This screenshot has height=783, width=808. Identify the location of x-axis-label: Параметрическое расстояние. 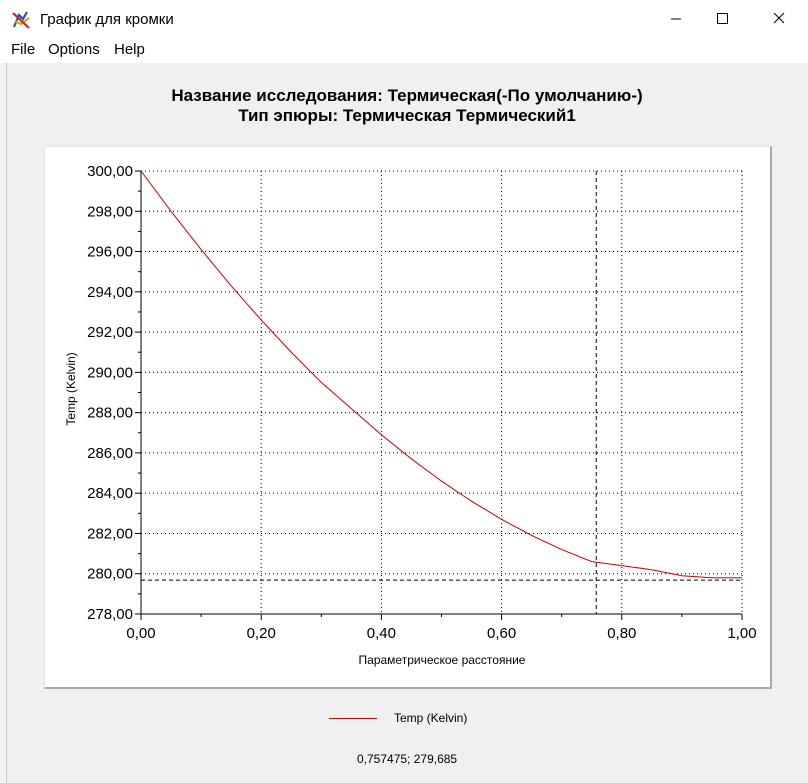
(442, 660).